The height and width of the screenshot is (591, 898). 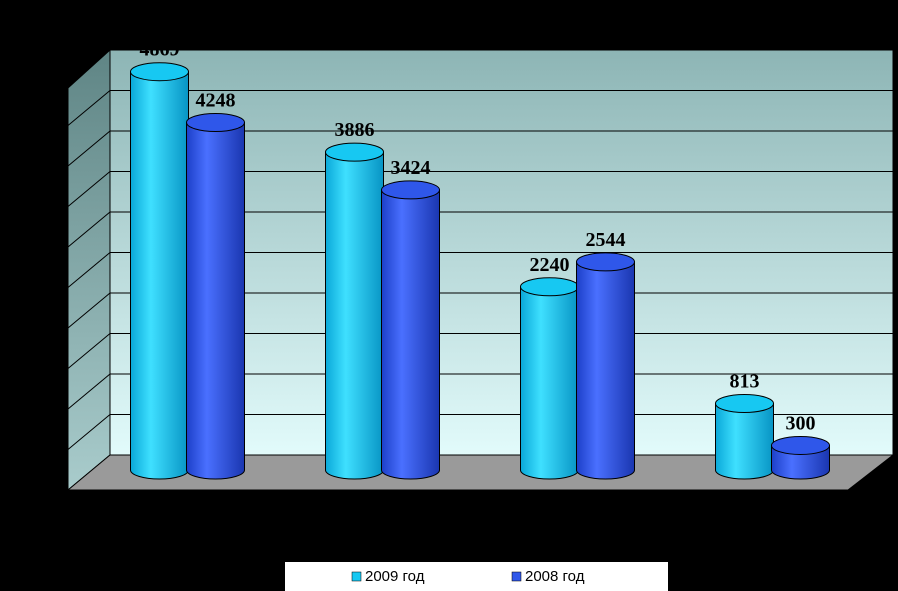 What do you see at coordinates (606, 240) in the screenshot?
I see `value-label: 2544` at bounding box center [606, 240].